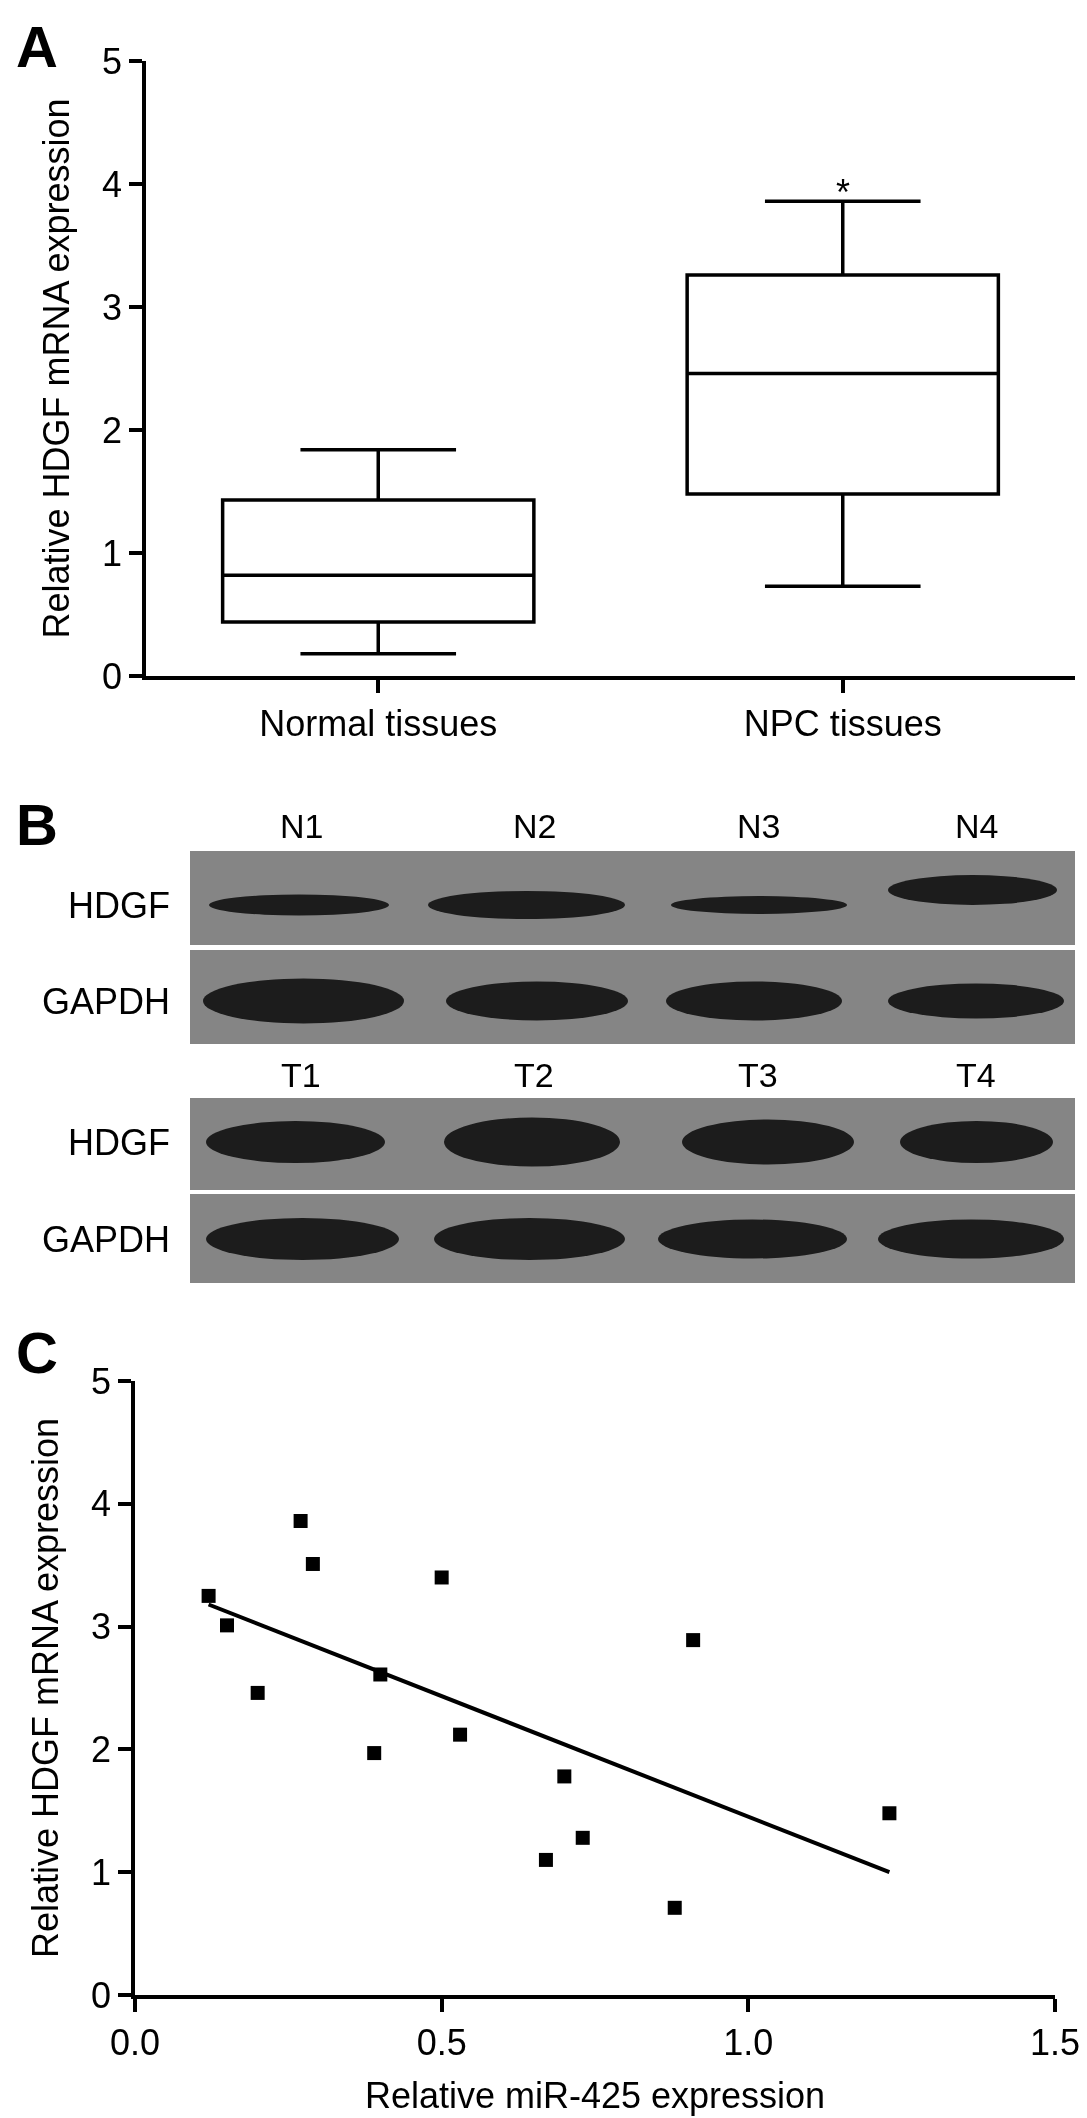 This screenshot has width=1087, height=2118. What do you see at coordinates (758, 1075) in the screenshot?
I see `text: T3` at bounding box center [758, 1075].